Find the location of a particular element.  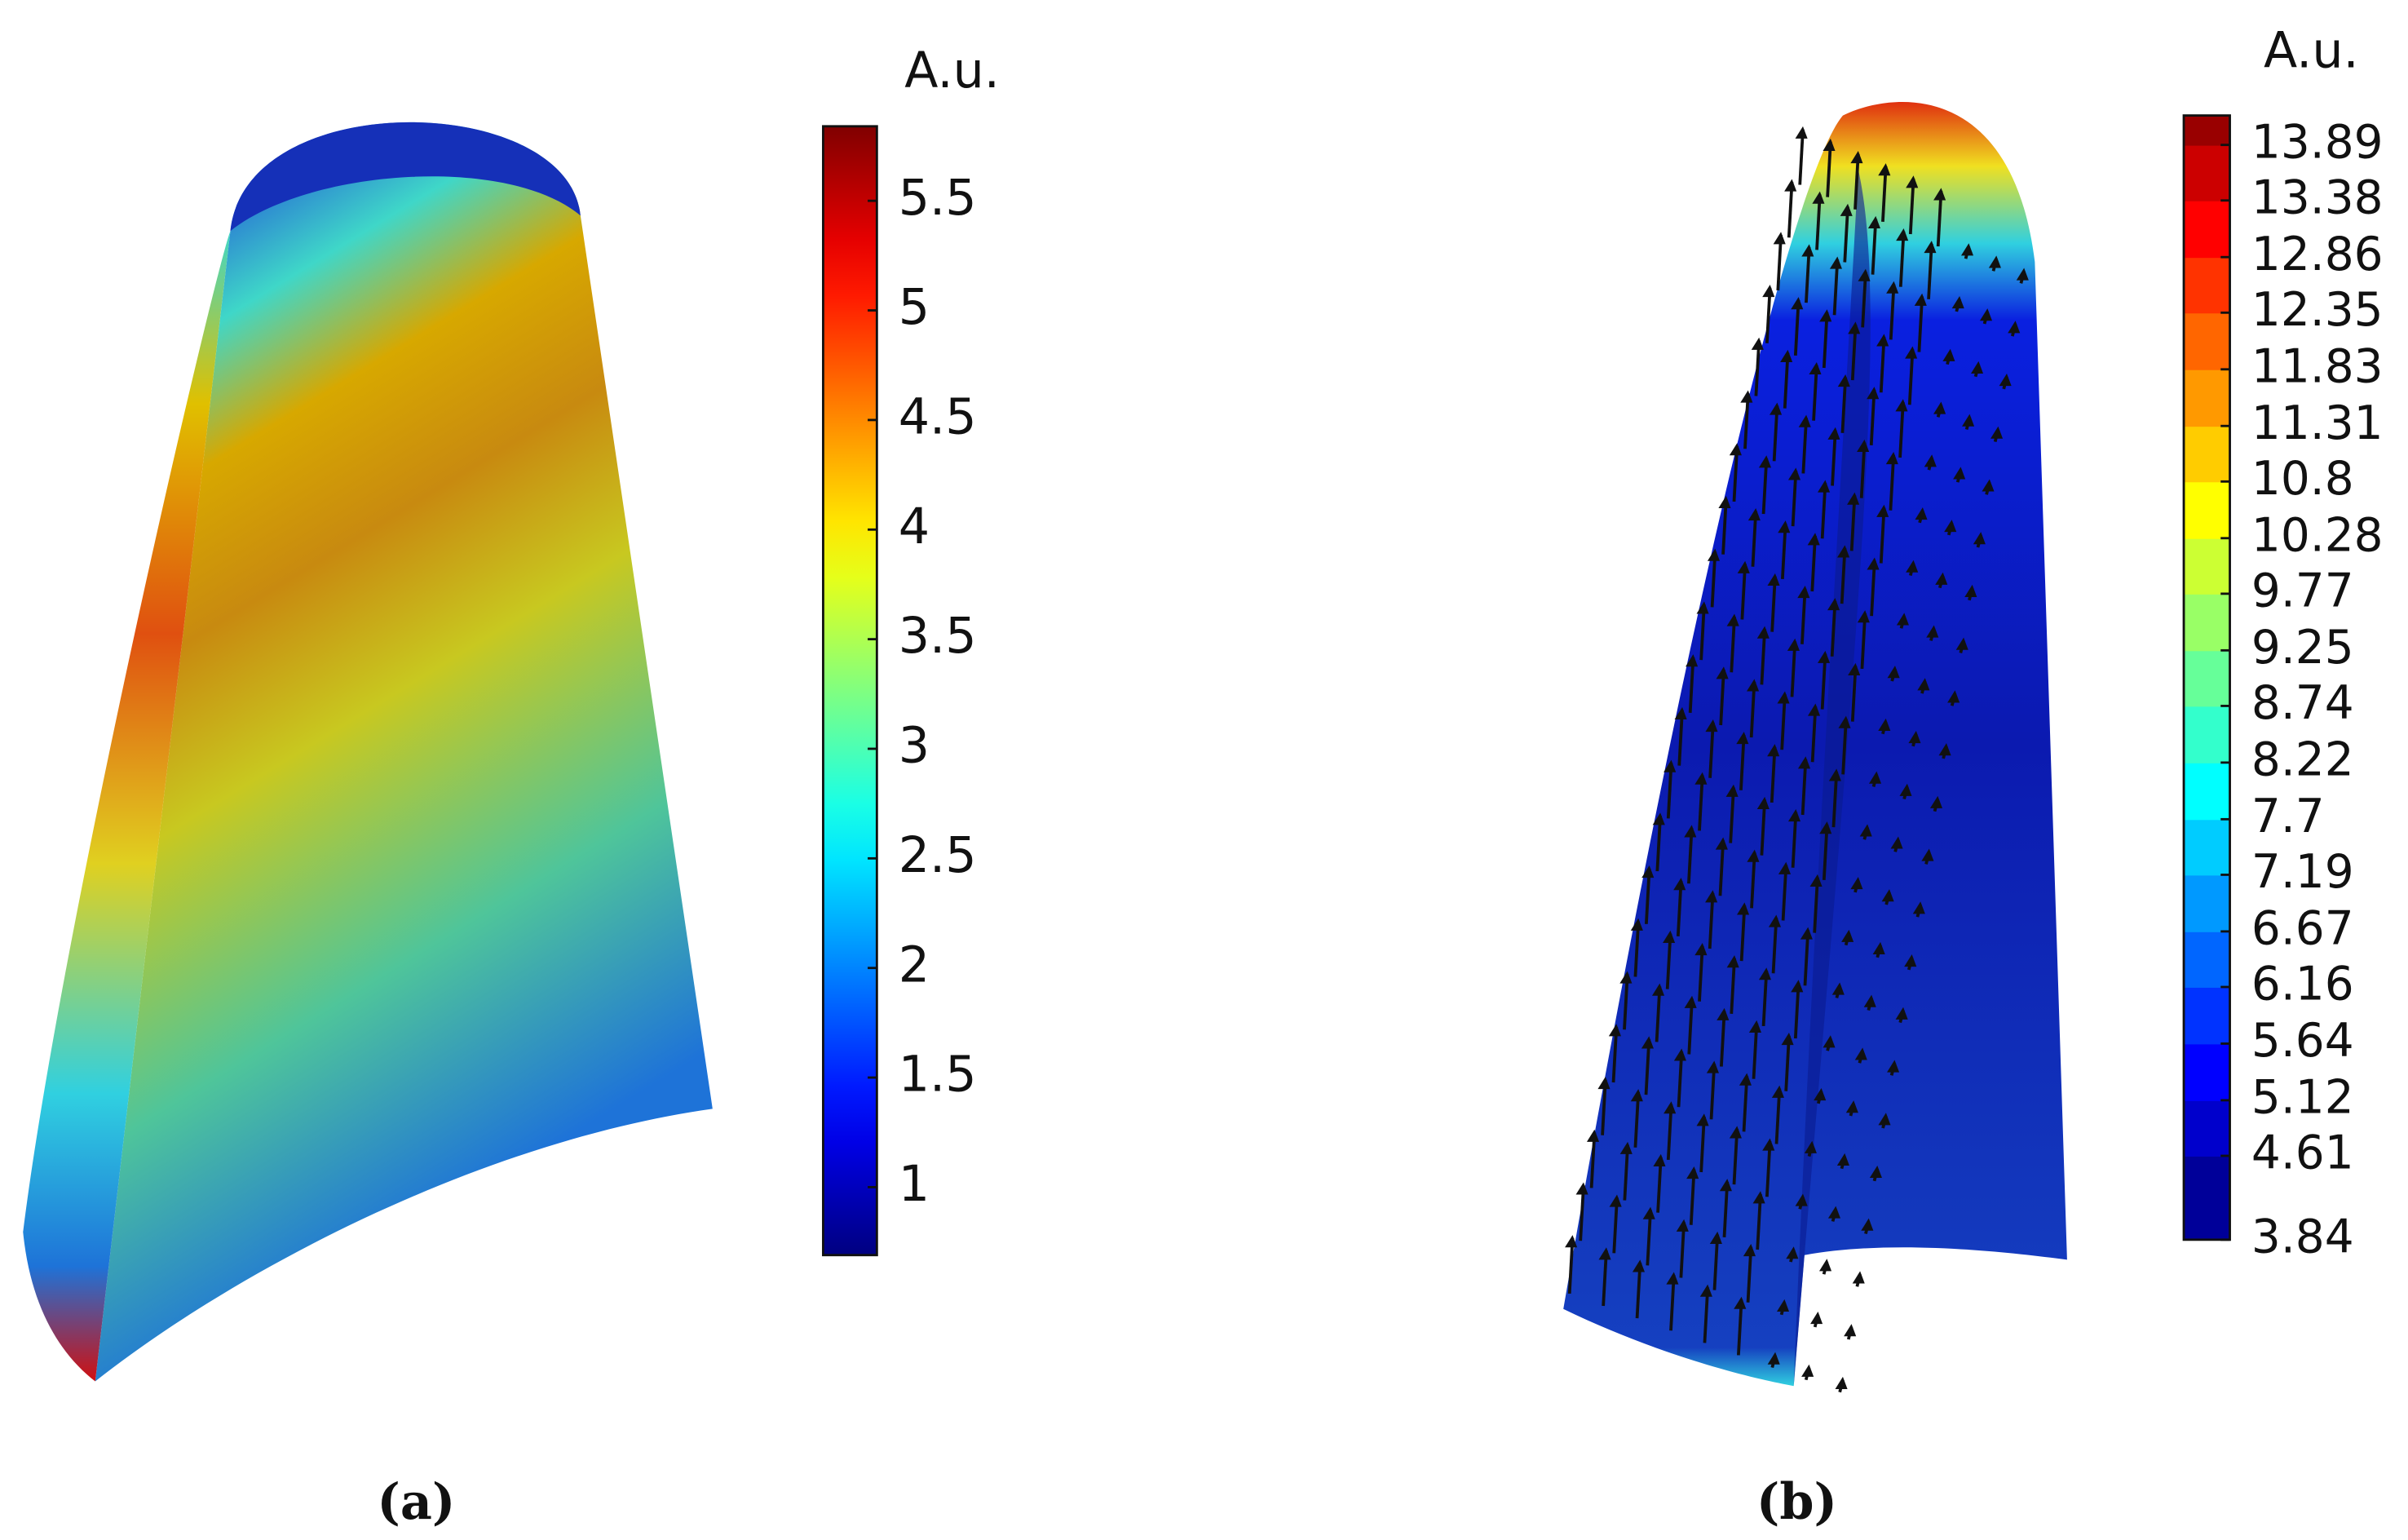

colorbar-tick-label: 7.7 is located at coordinates (2288, 816).